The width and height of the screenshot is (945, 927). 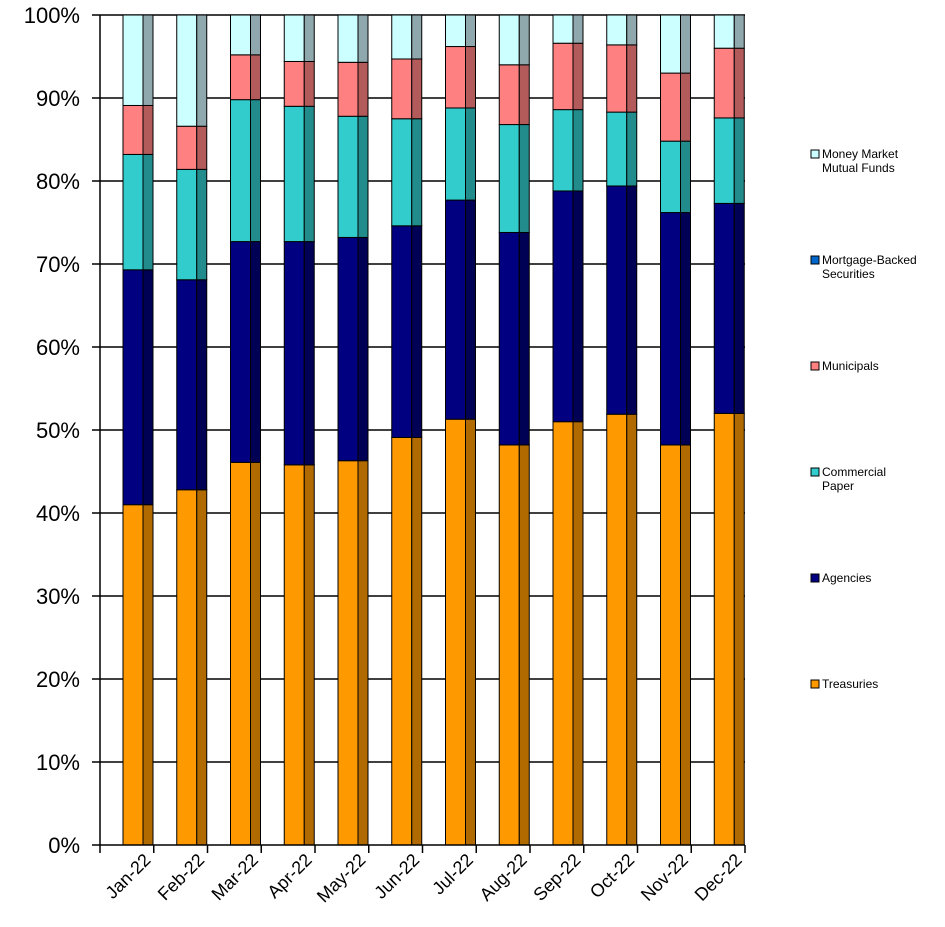 What do you see at coordinates (58, 98) in the screenshot?
I see `y-tick-label: 90%` at bounding box center [58, 98].